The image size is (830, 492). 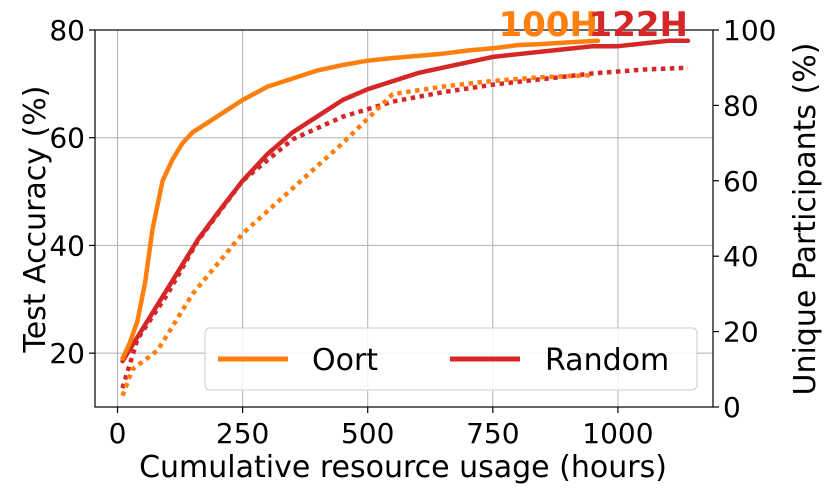 What do you see at coordinates (547, 25) in the screenshot?
I see `annotation-label: 100H` at bounding box center [547, 25].